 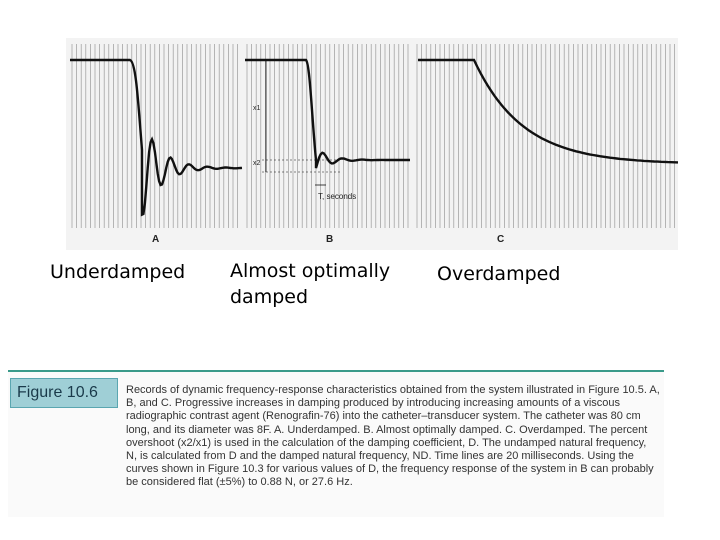 I want to click on trace-almost-optimal, so click(x=327, y=113).